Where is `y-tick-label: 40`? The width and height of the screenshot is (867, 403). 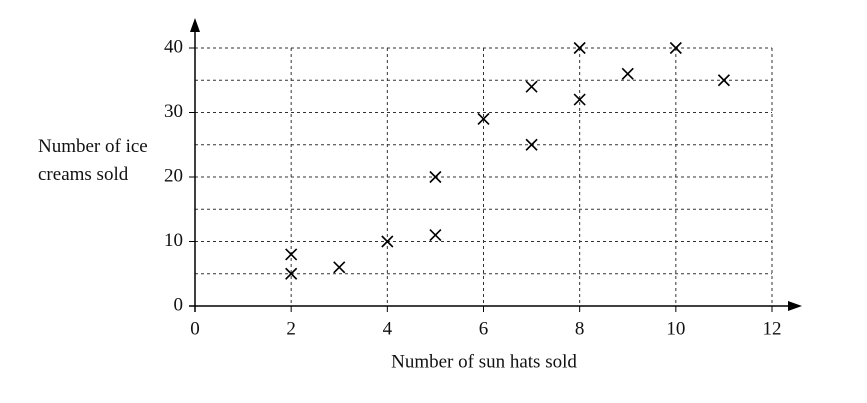
y-tick-label: 40 is located at coordinates (173, 46).